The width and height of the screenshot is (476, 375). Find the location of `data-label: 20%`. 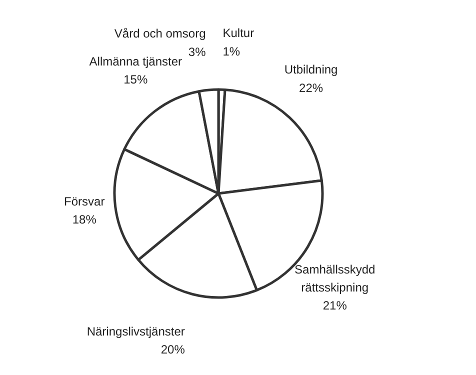

data-label: 20% is located at coordinates (173, 349).